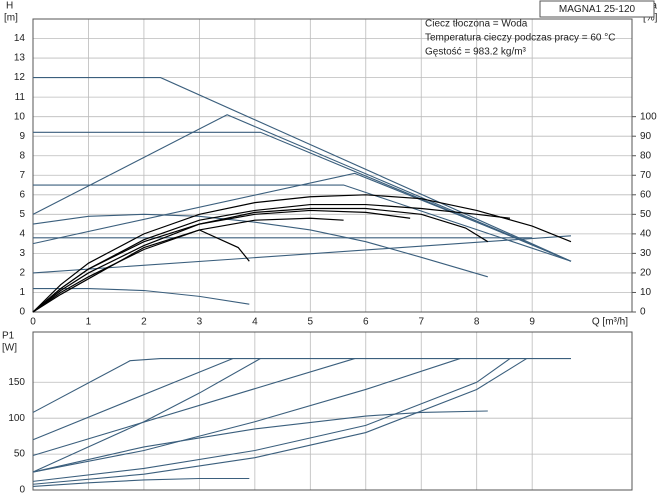  Describe the element at coordinates (20, 38) in the screenshot. I see `y-tick-label: 14` at that location.